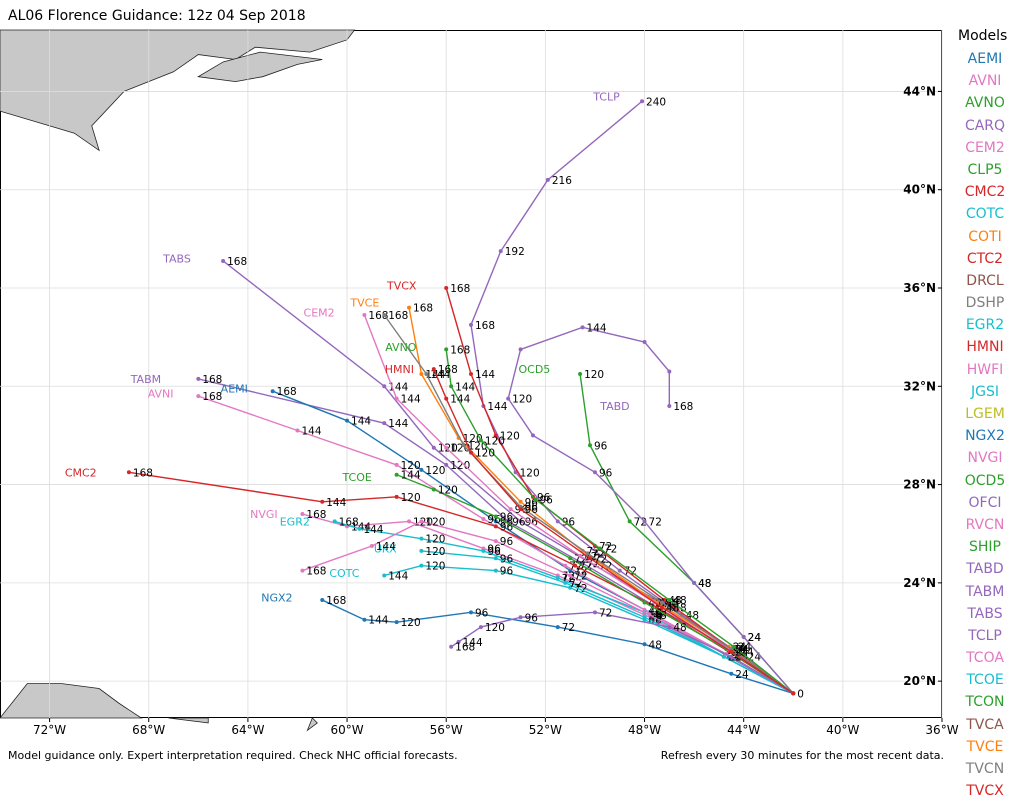 This screenshot has height=802, width=1024. Describe the element at coordinates (985, 258) in the screenshot. I see `legend-item-ctc2: CTC2` at that location.